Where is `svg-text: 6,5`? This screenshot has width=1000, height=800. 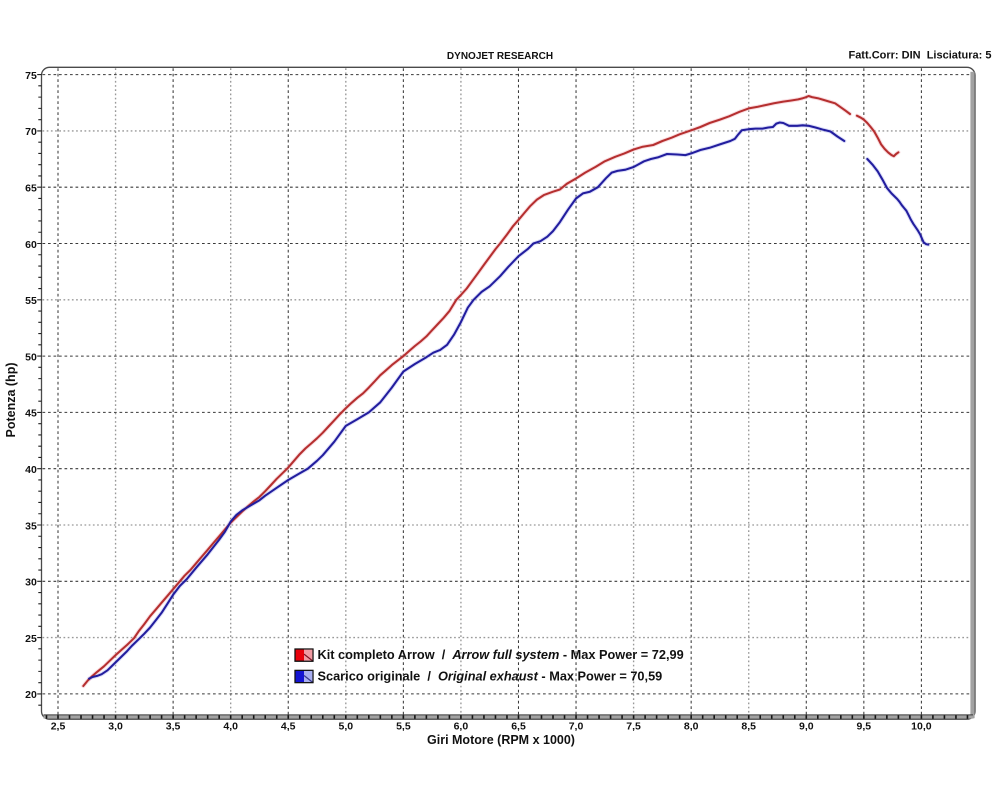
svg-text: 6,5 is located at coordinates (518, 727).